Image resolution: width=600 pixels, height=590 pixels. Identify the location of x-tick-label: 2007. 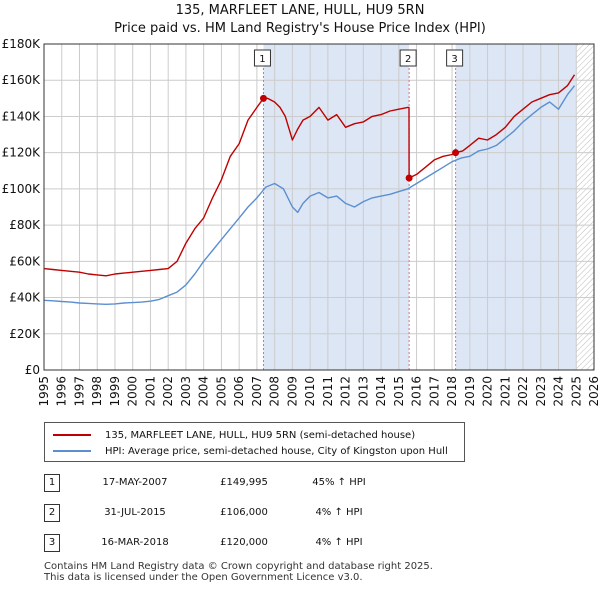
(257, 391).